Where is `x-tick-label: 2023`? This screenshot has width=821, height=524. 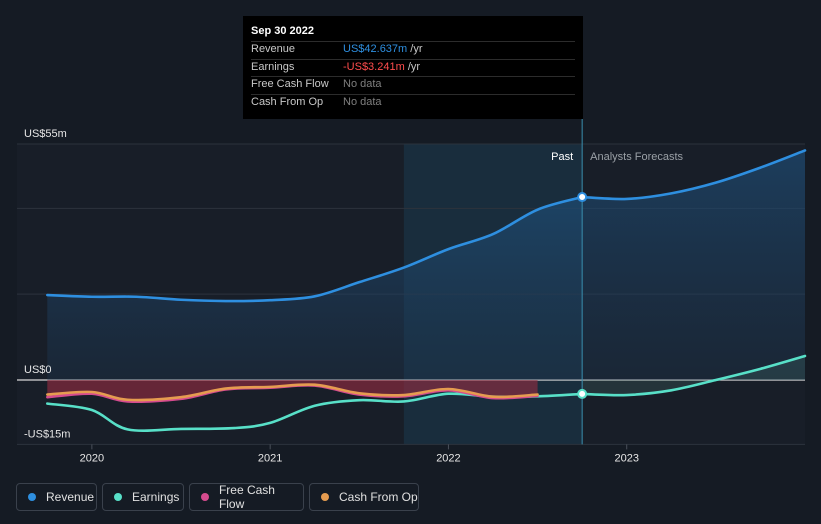 x-tick-label: 2023 is located at coordinates (626, 458).